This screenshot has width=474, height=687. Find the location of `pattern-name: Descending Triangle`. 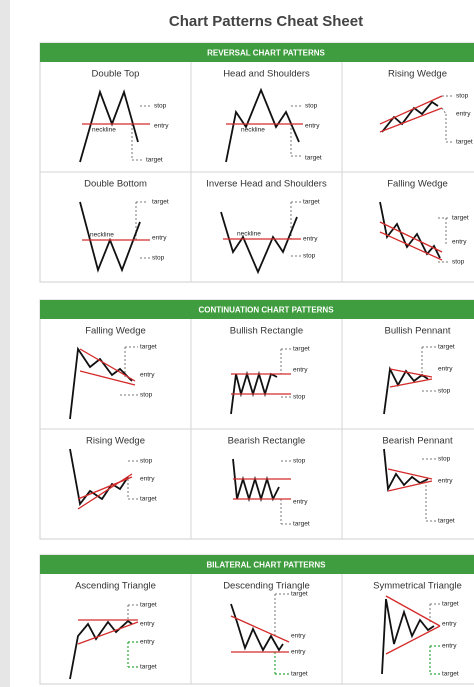

pattern-name: Descending Triangle is located at coordinates (266, 586).